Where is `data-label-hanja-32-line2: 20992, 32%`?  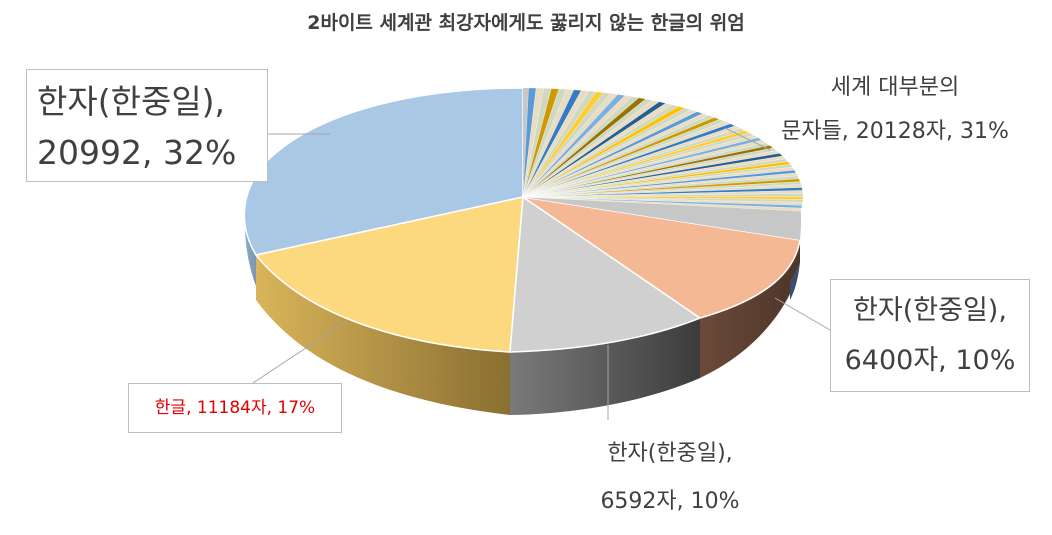 data-label-hanja-32-line2: 20992, 32% is located at coordinates (137, 152).